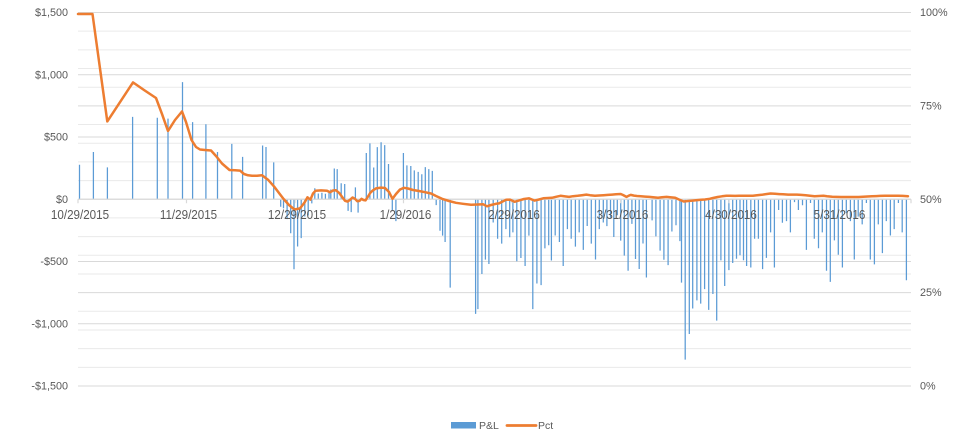 Image resolution: width=976 pixels, height=443 pixels. Describe the element at coordinates (489, 426) in the screenshot. I see `svg-text: P&L` at that location.